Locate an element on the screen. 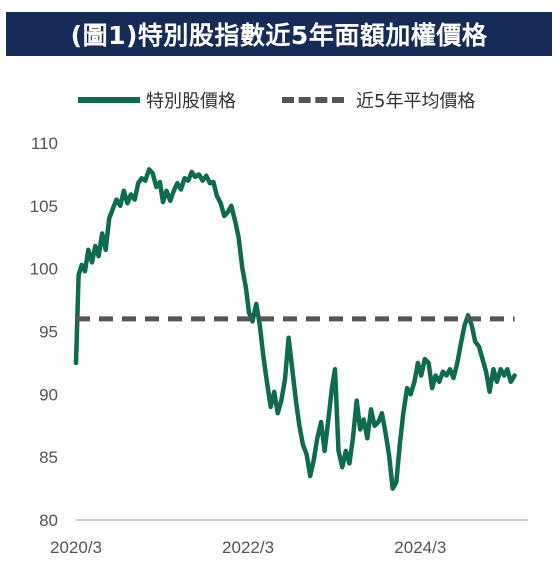  y-tick-label: 100 is located at coordinates (44, 269).